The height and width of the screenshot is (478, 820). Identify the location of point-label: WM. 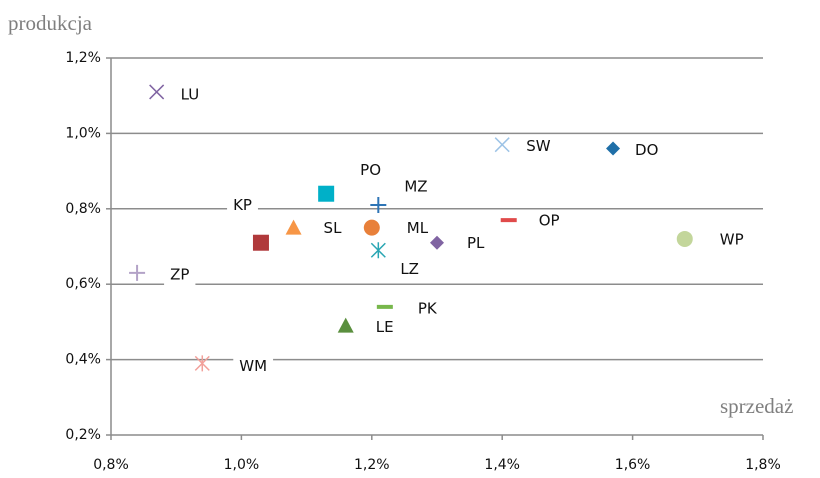
(253, 366).